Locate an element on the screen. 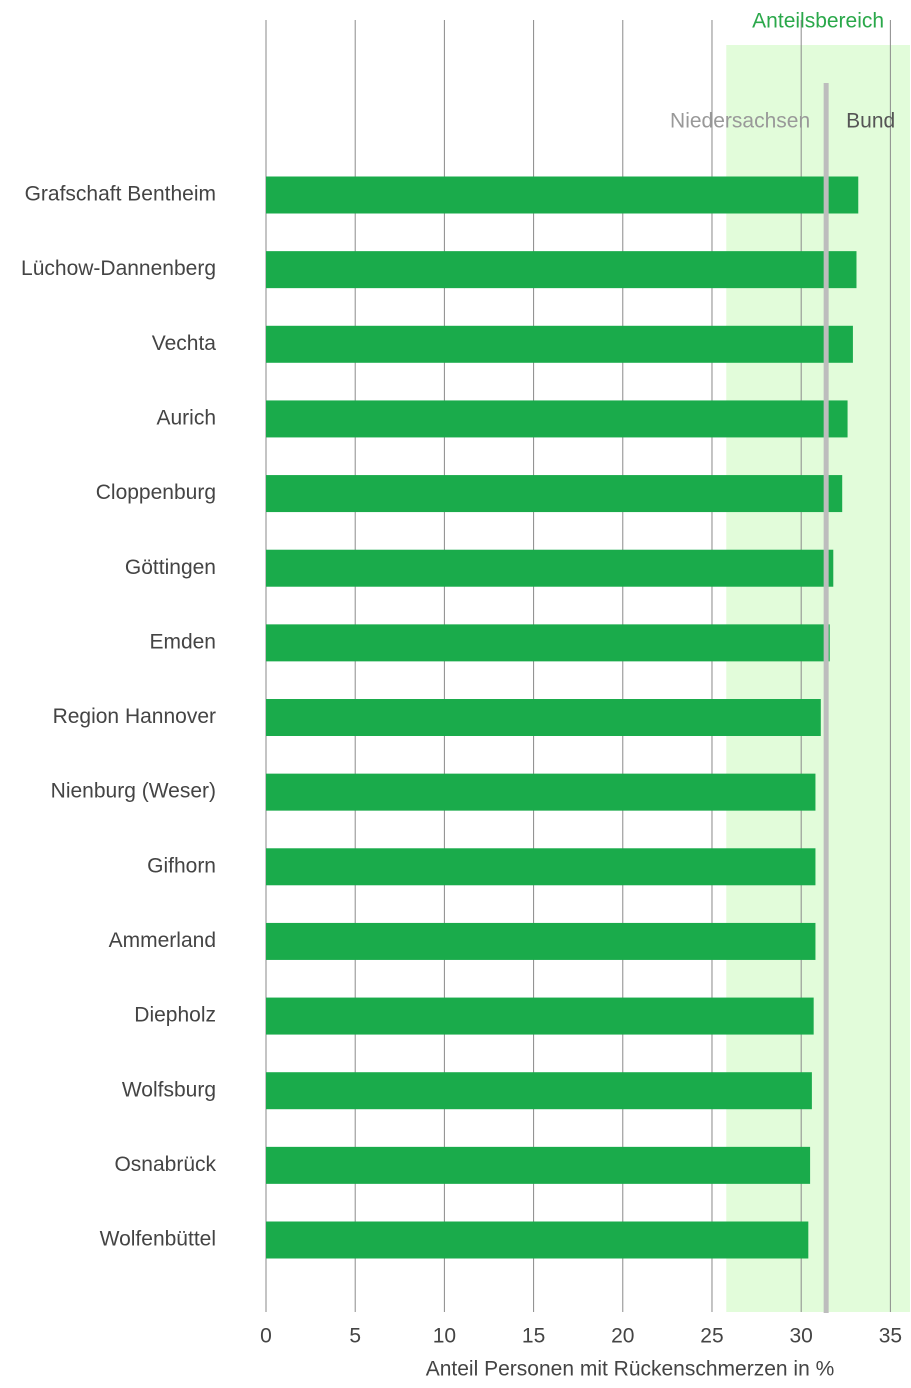 This screenshot has width=911, height=1388. x-tick-label: 35 is located at coordinates (890, 1336).